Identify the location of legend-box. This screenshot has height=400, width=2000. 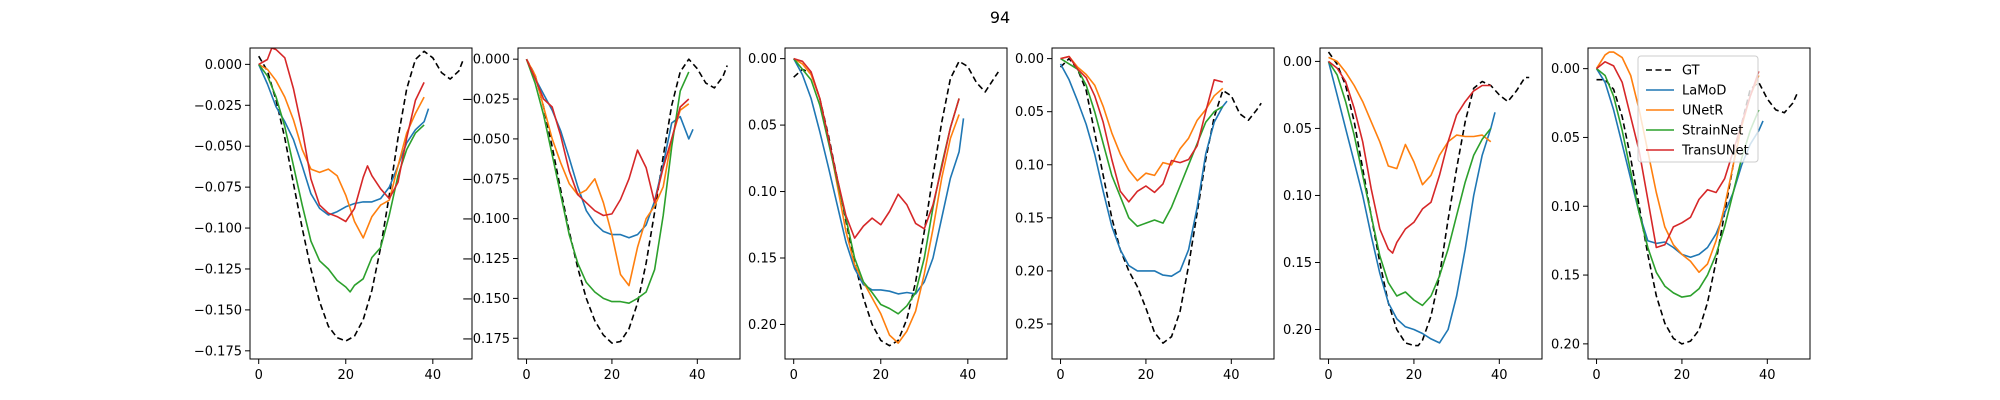
(1698, 109).